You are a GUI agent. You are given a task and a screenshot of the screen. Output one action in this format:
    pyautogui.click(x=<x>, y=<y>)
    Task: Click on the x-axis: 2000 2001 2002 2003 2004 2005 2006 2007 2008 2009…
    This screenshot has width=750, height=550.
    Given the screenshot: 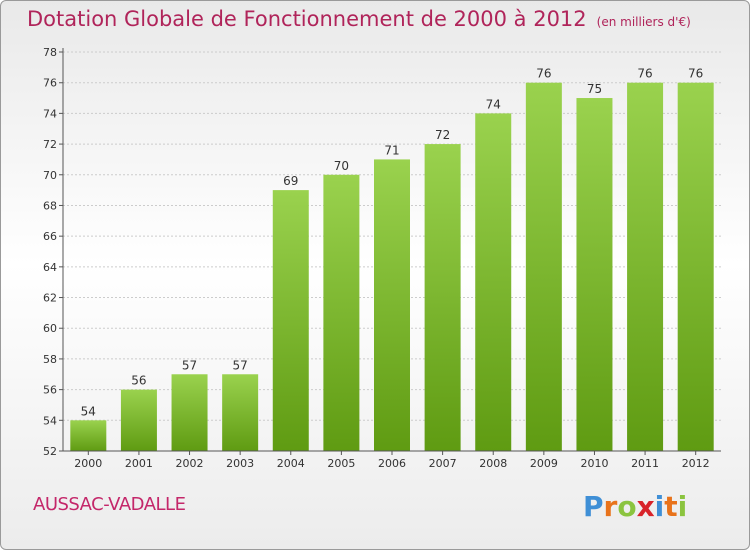 What is the action you would take?
    pyautogui.click(x=392, y=460)
    